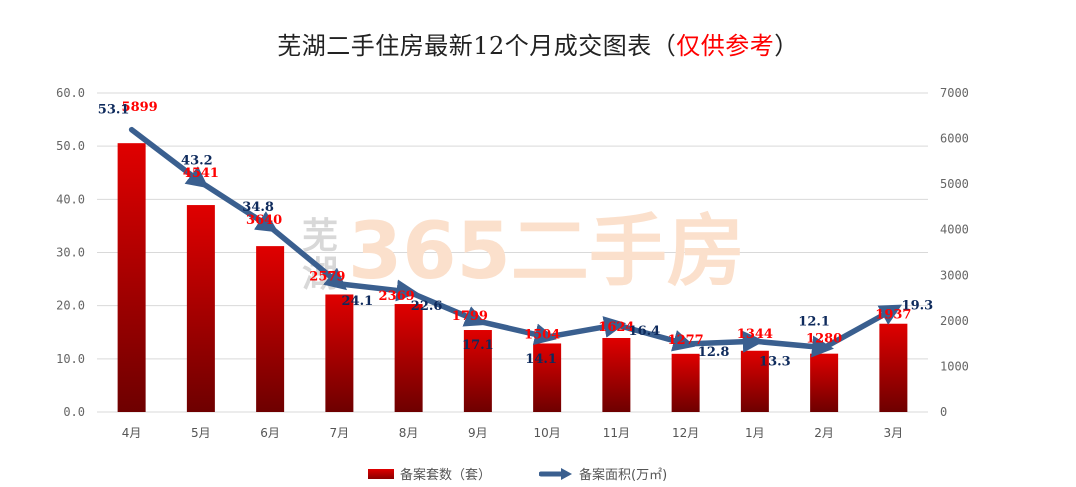 This screenshot has height=487, width=1076. What do you see at coordinates (616, 327) in the screenshot?
I see `bar-data-label: 1624` at bounding box center [616, 327].